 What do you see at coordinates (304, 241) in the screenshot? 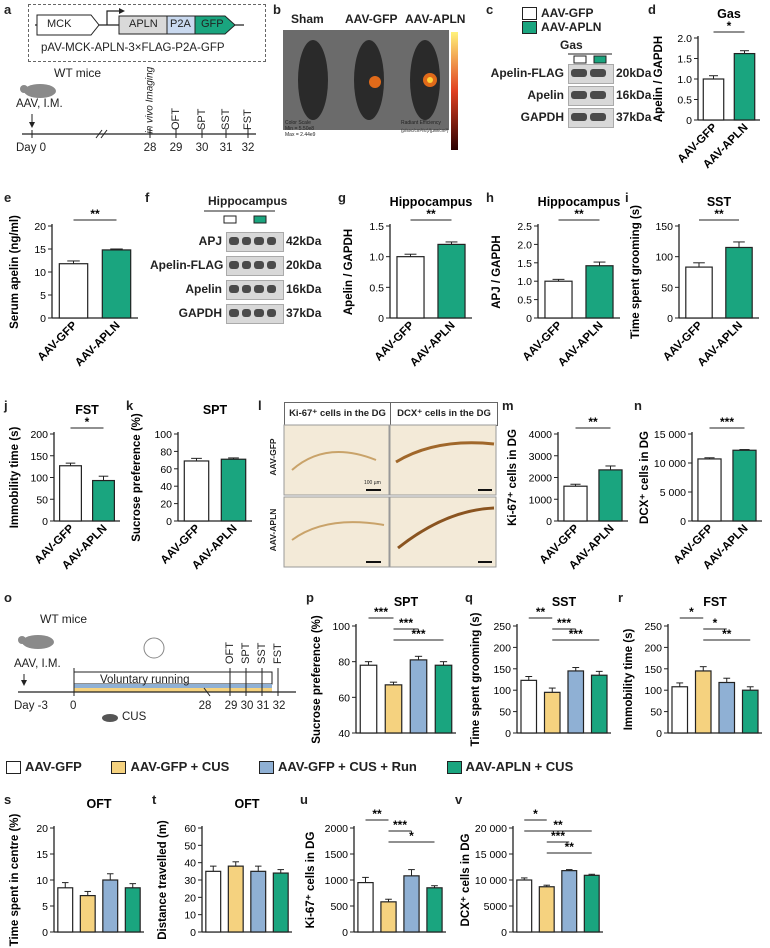
I see `blot-kda: 42kDa` at bounding box center [304, 241].